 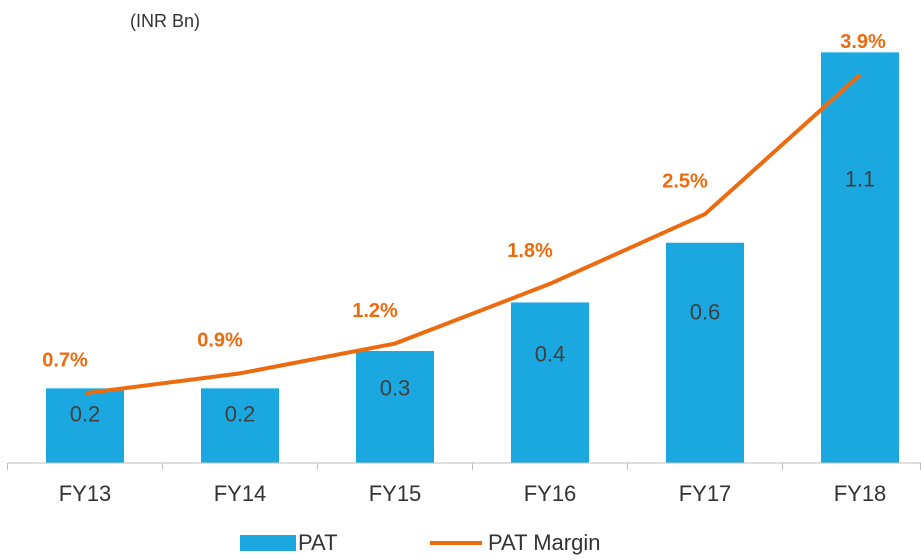 I want to click on x-tick-label: FY15, so click(x=395, y=493).